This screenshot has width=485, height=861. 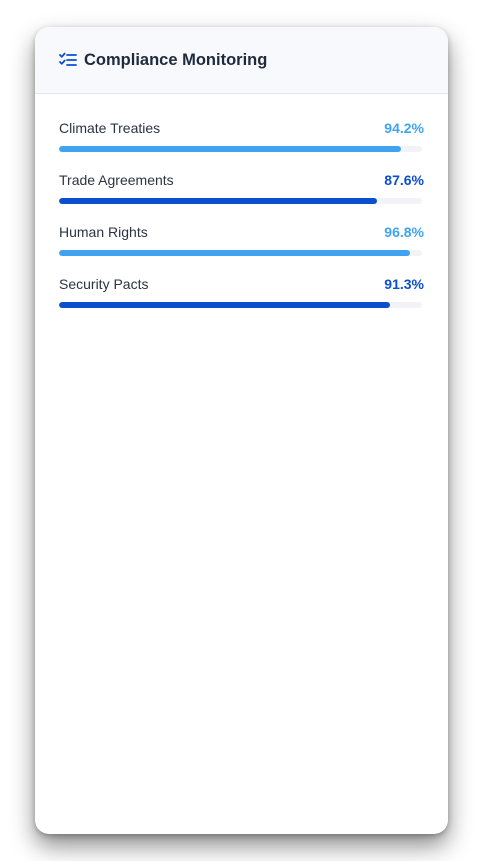 I want to click on item-label: Human Rights, so click(x=103, y=232).